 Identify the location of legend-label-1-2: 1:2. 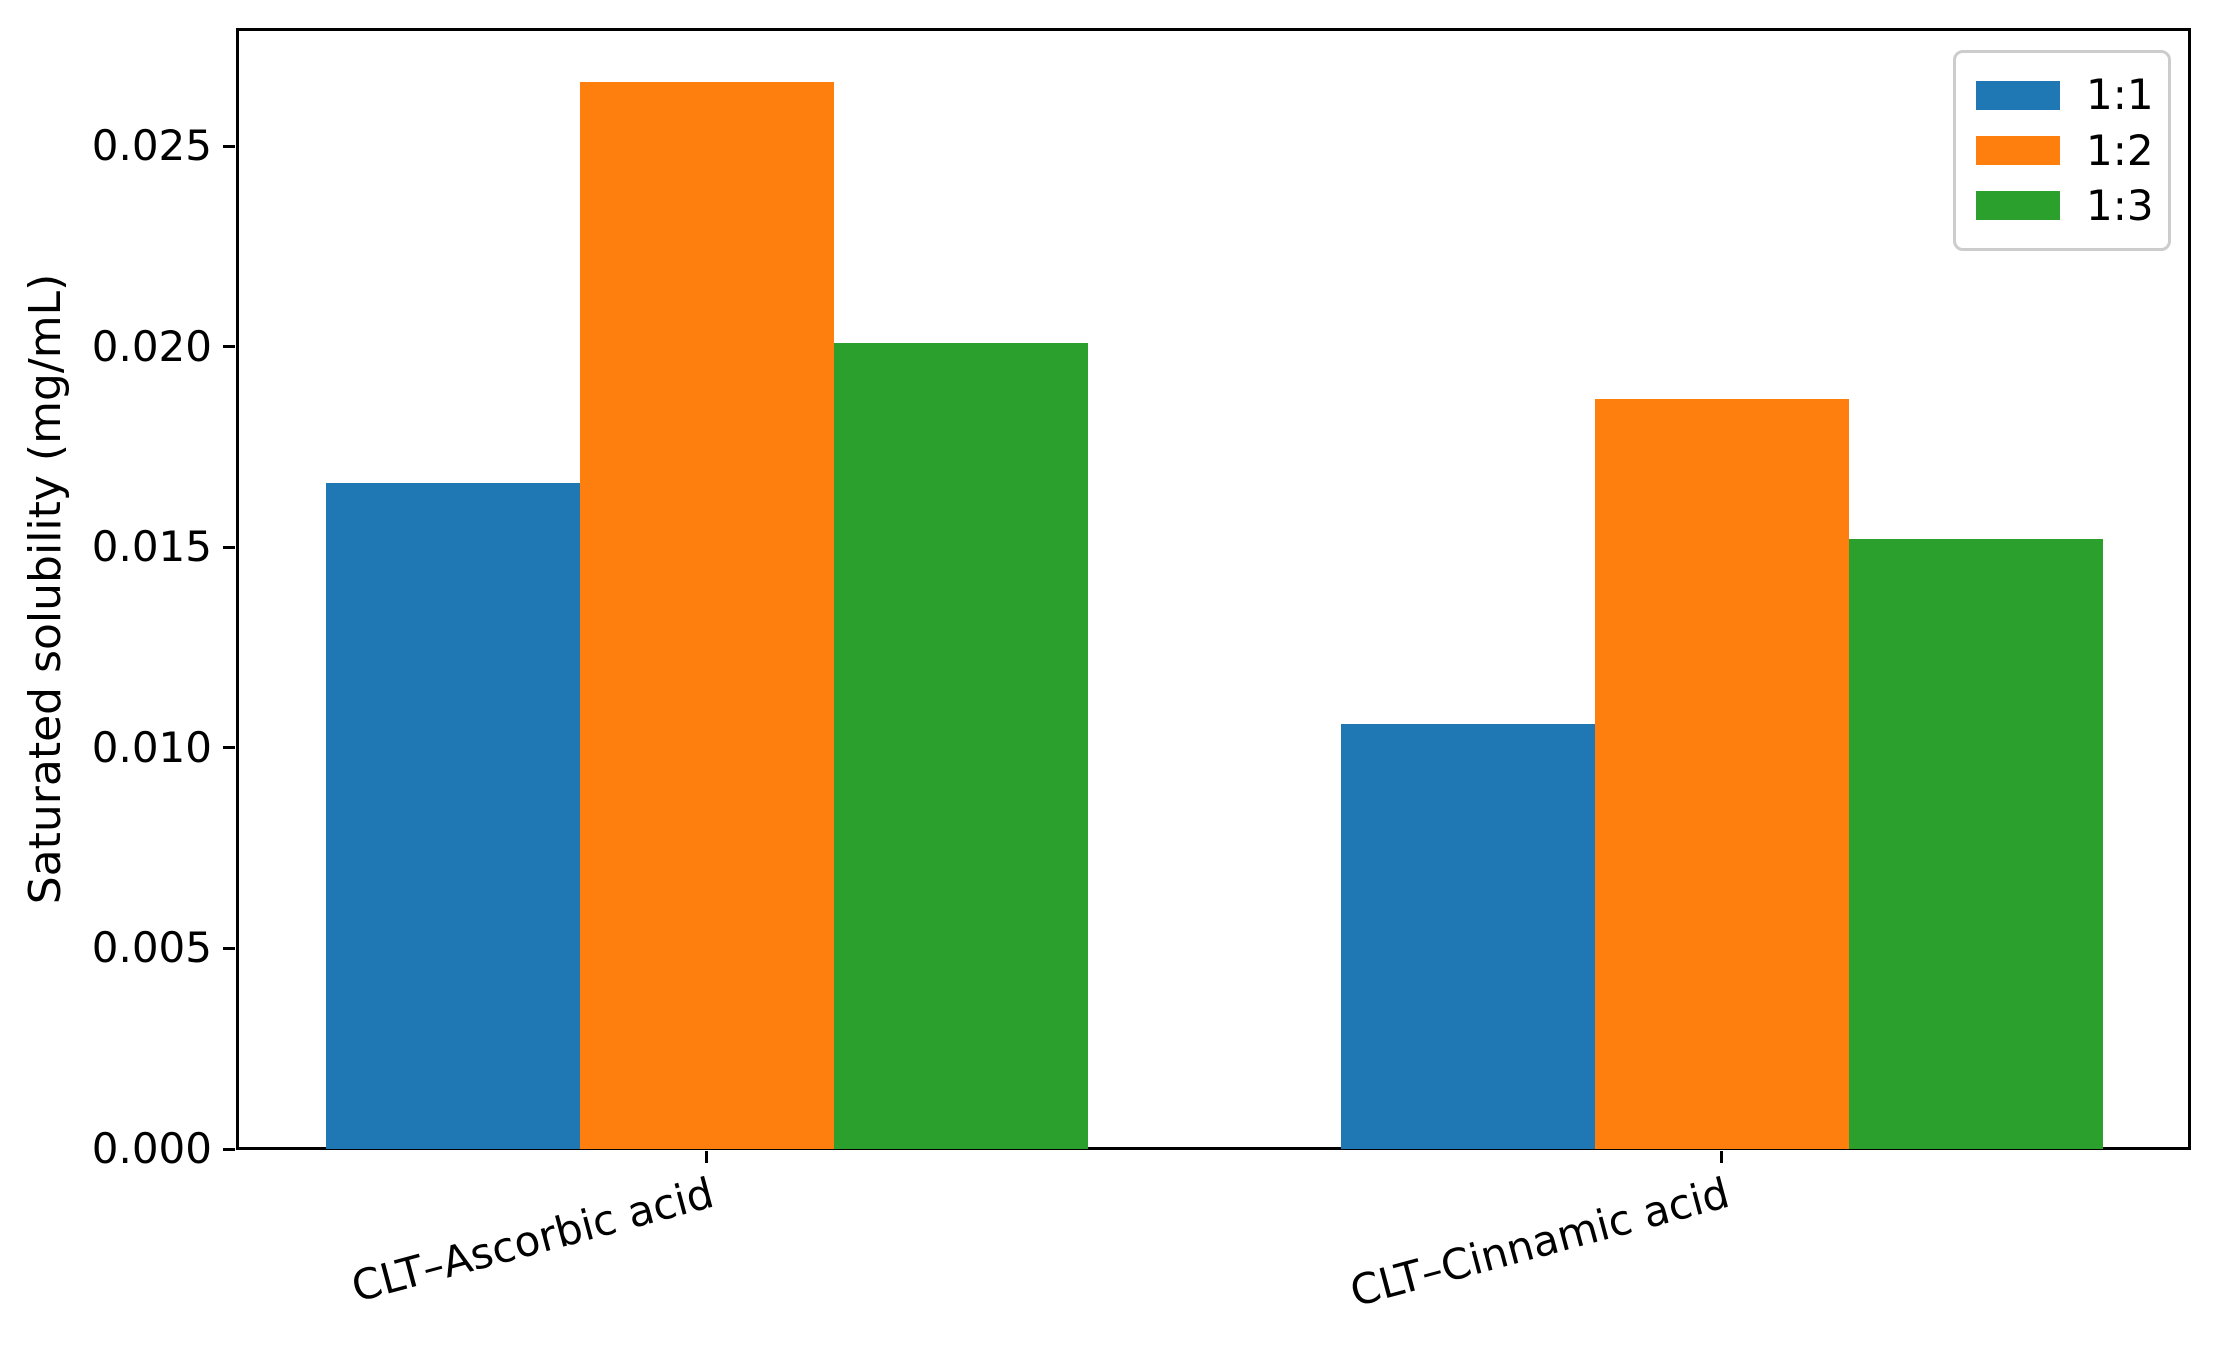
(2120, 150).